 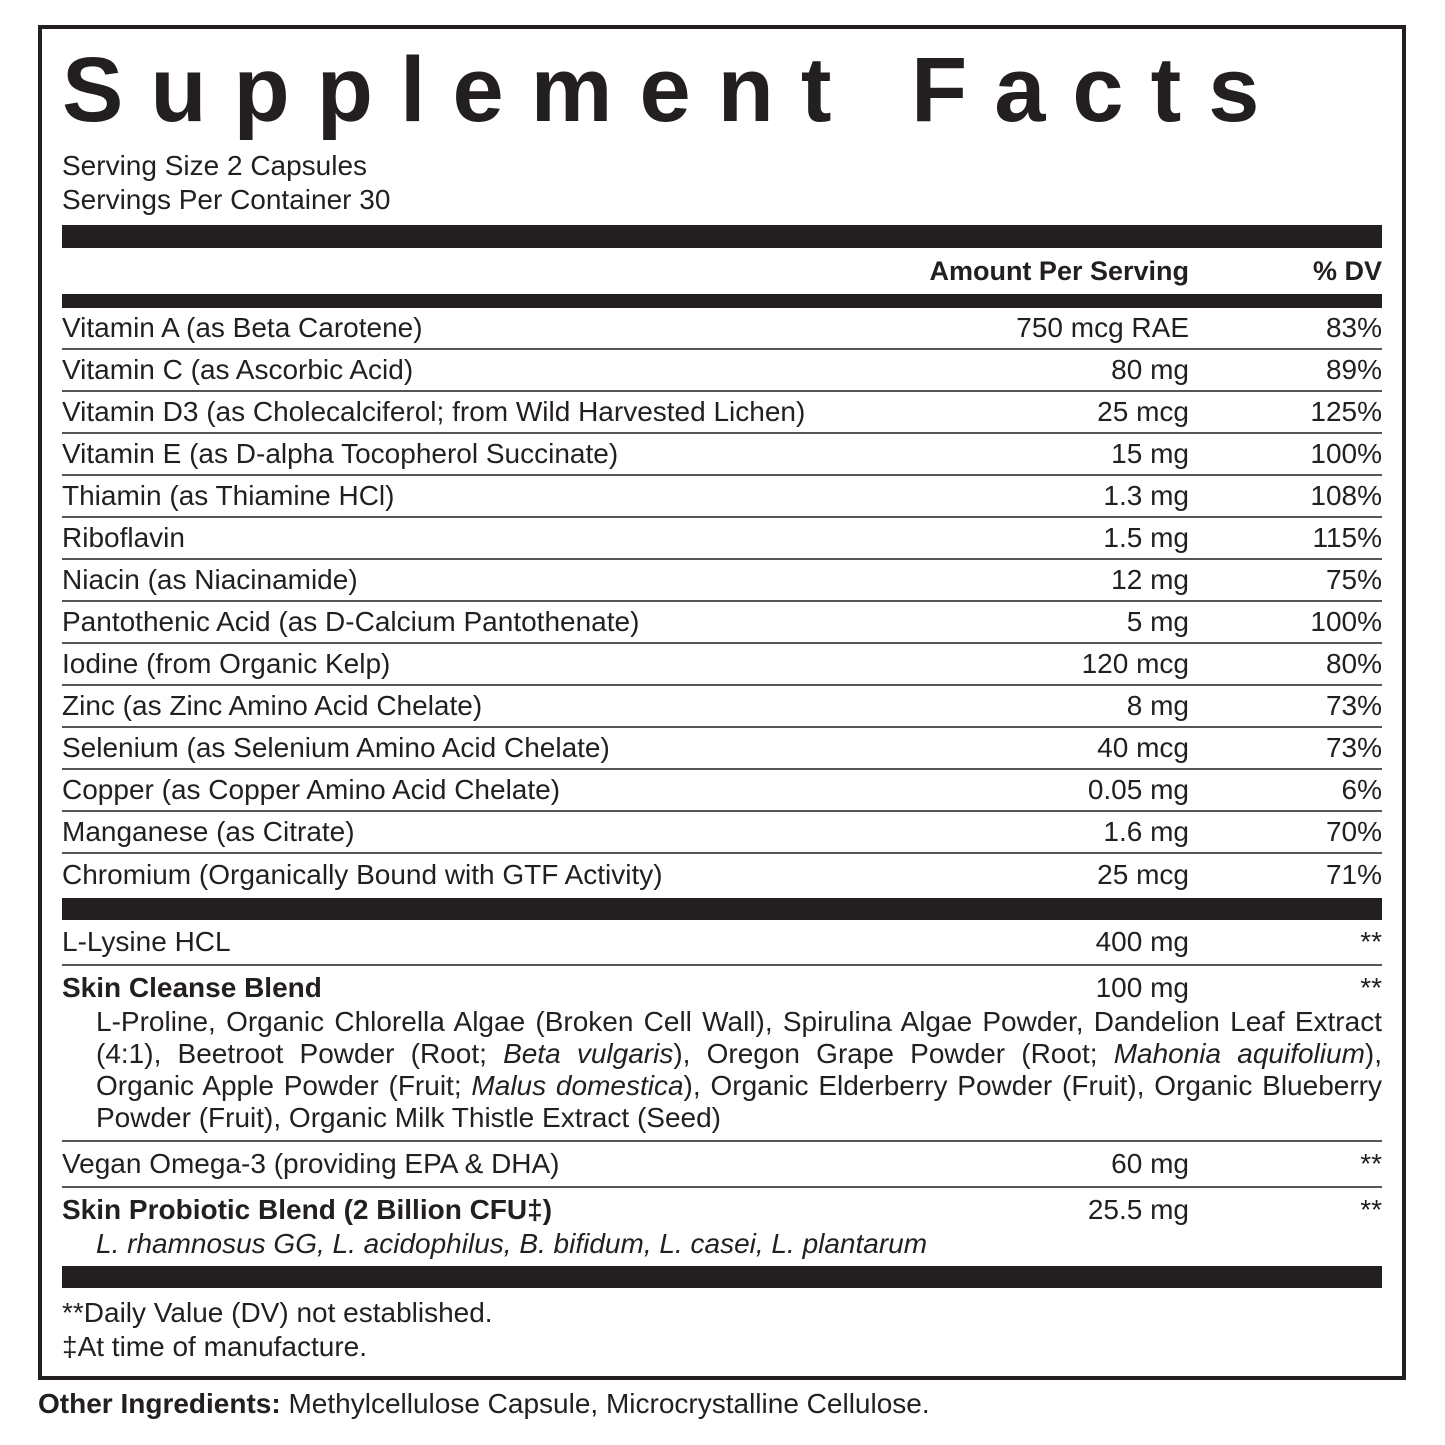 I want to click on title: Supplement Facts, so click(x=674, y=90).